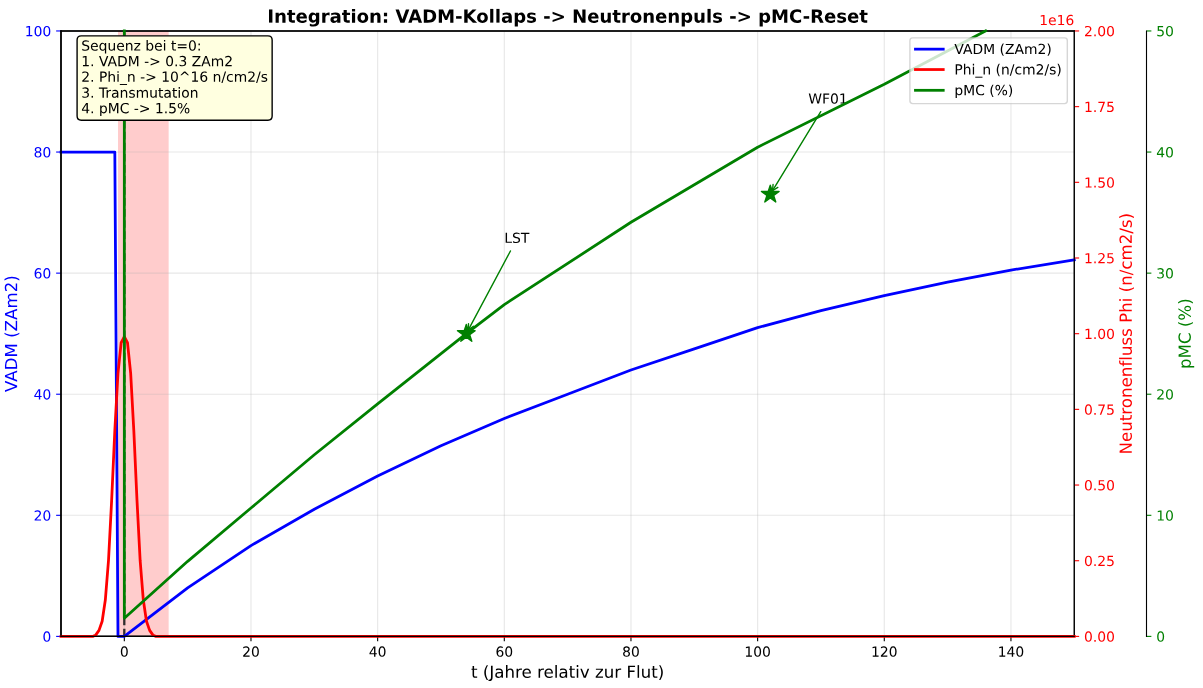  What do you see at coordinates (1161, 636) in the screenshot?
I see `y3-tick-label: 0` at bounding box center [1161, 636].